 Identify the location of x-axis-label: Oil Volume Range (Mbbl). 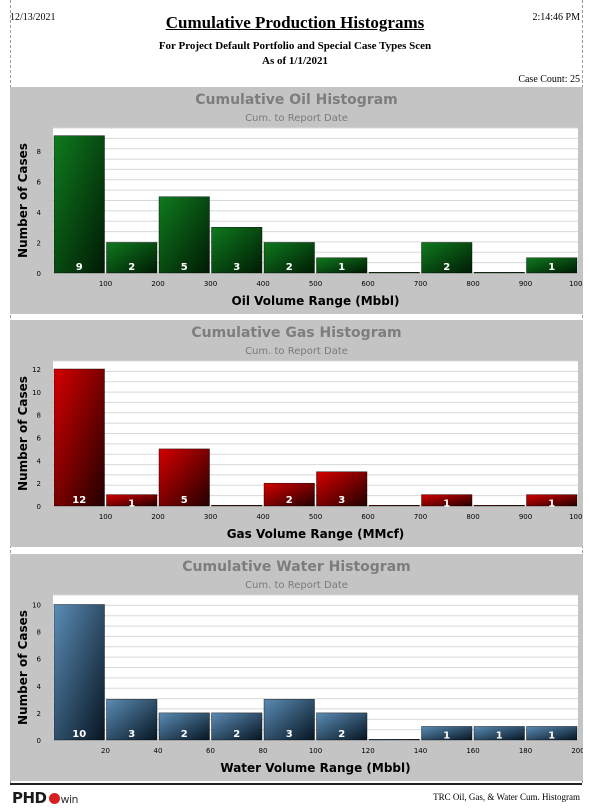
(316, 301).